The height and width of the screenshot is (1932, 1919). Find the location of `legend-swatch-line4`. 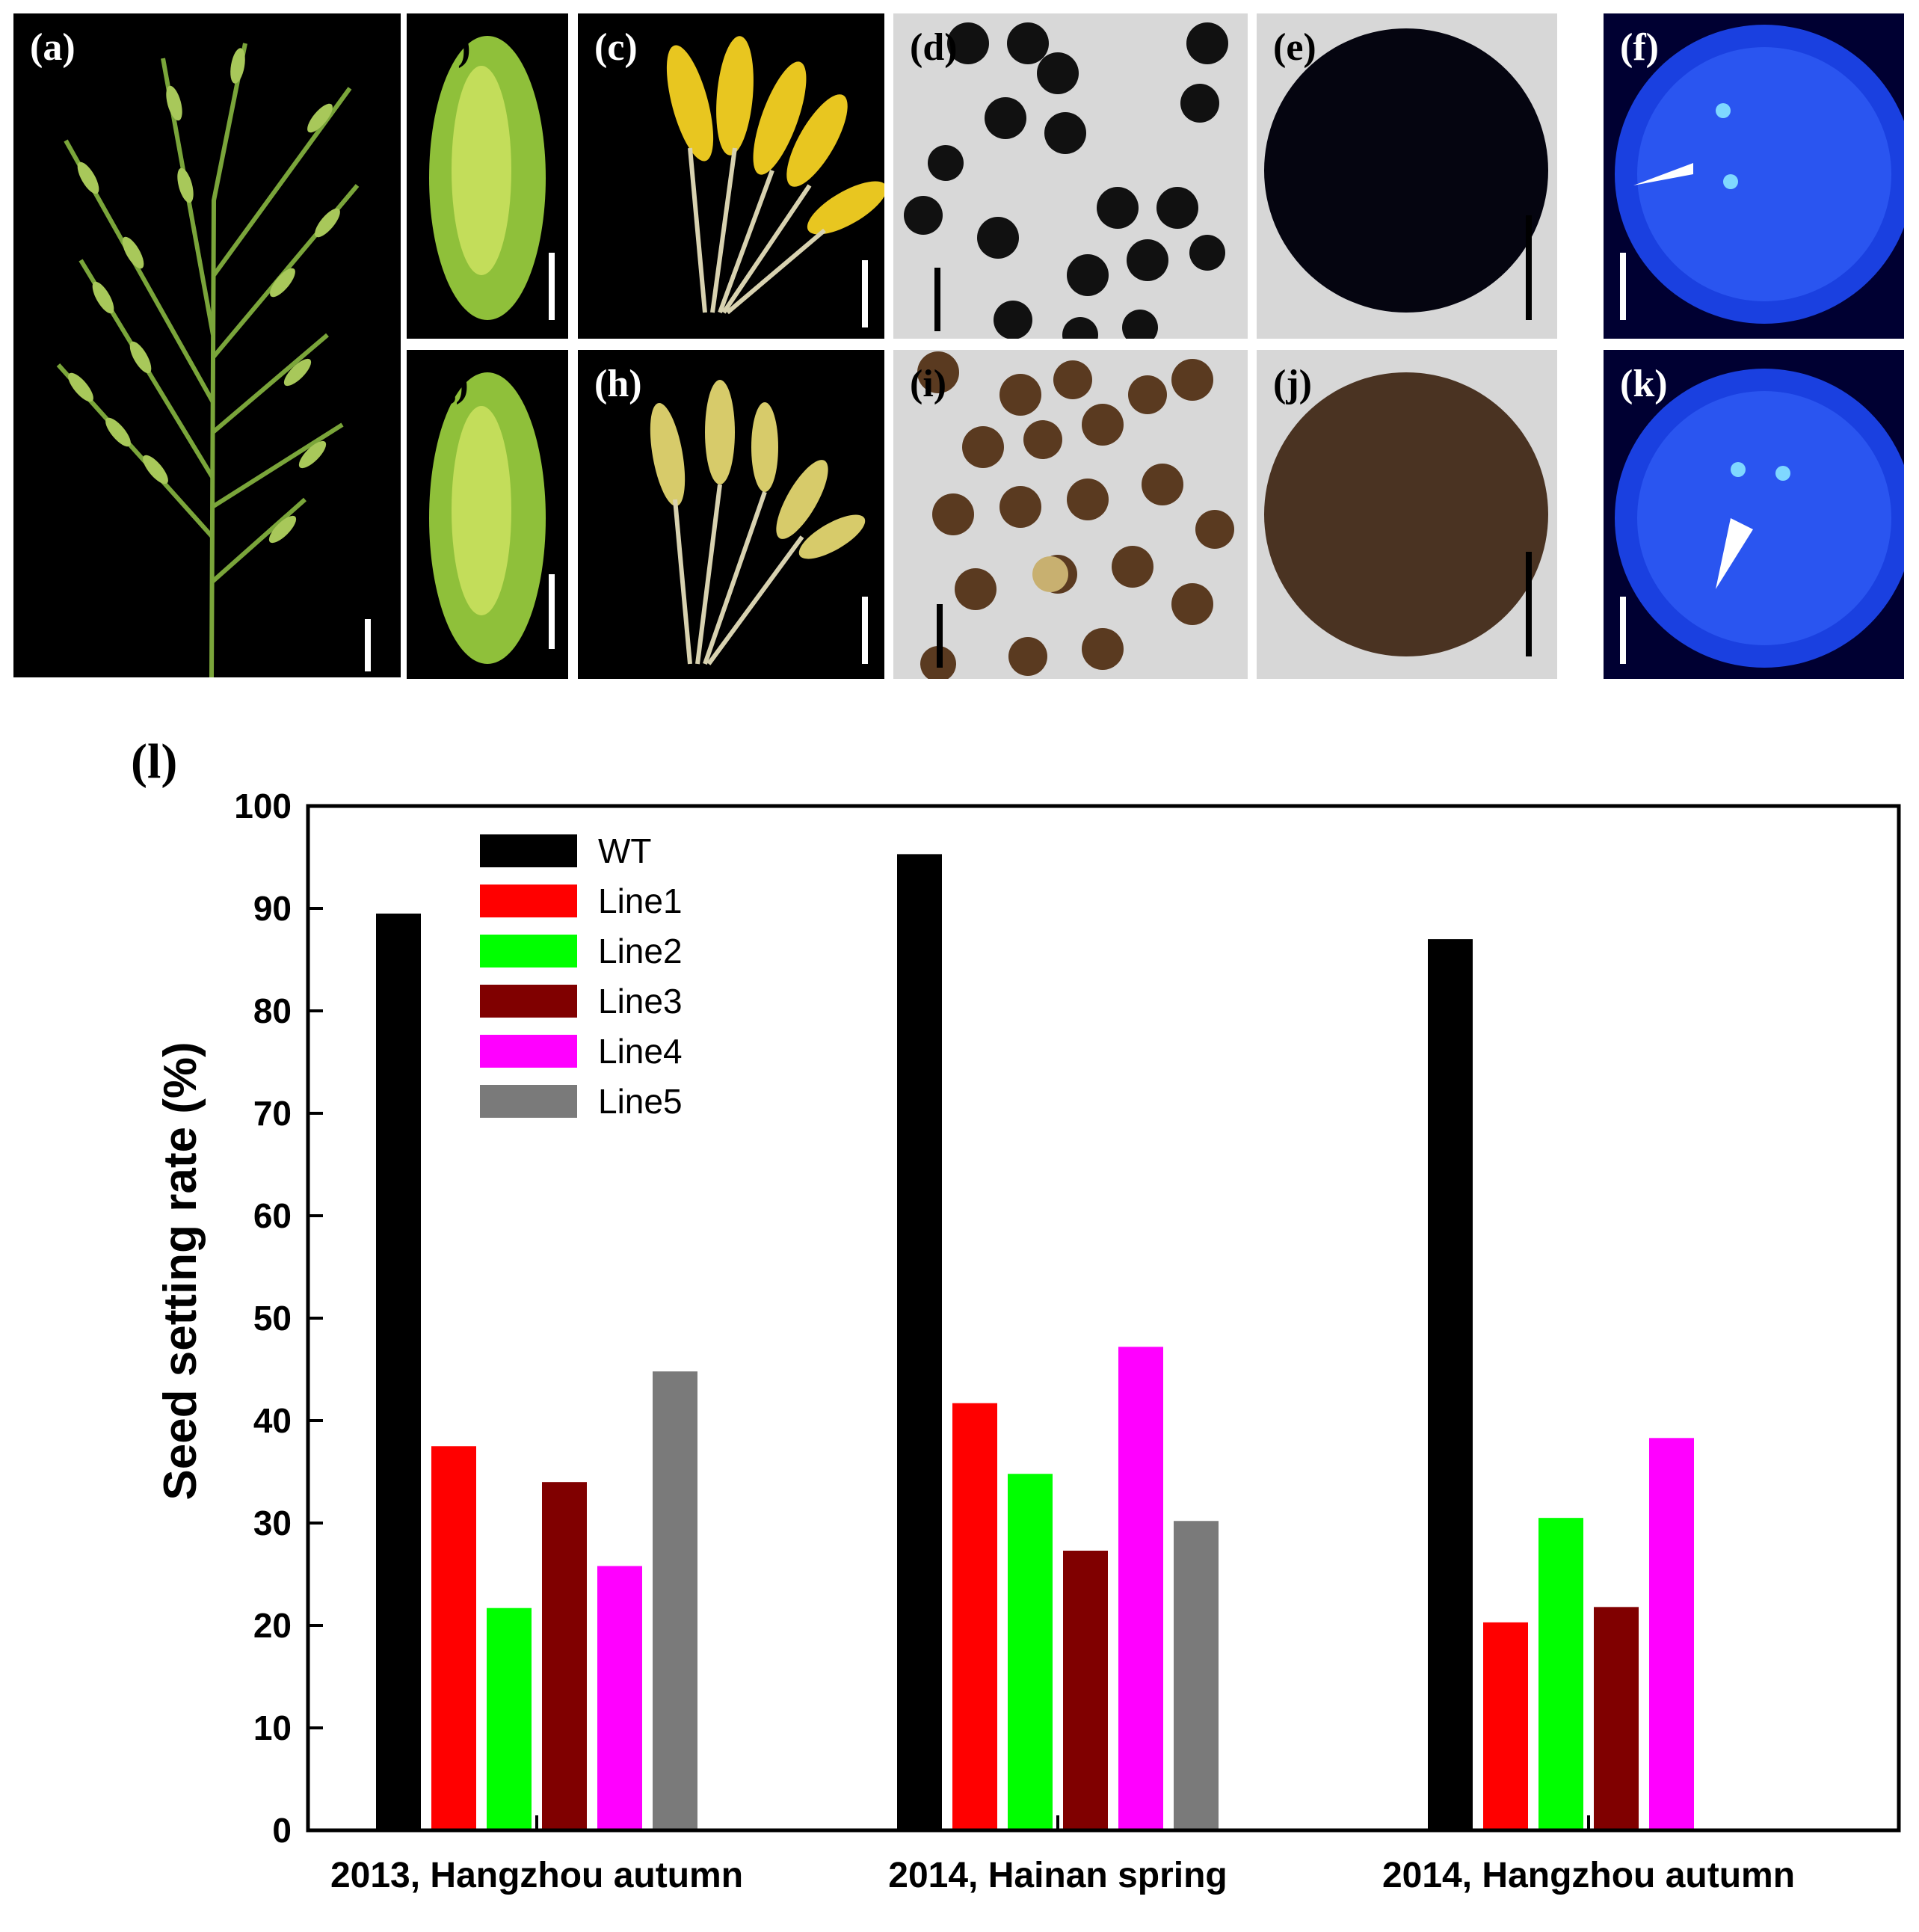

legend-swatch-line4 is located at coordinates (528, 1051).